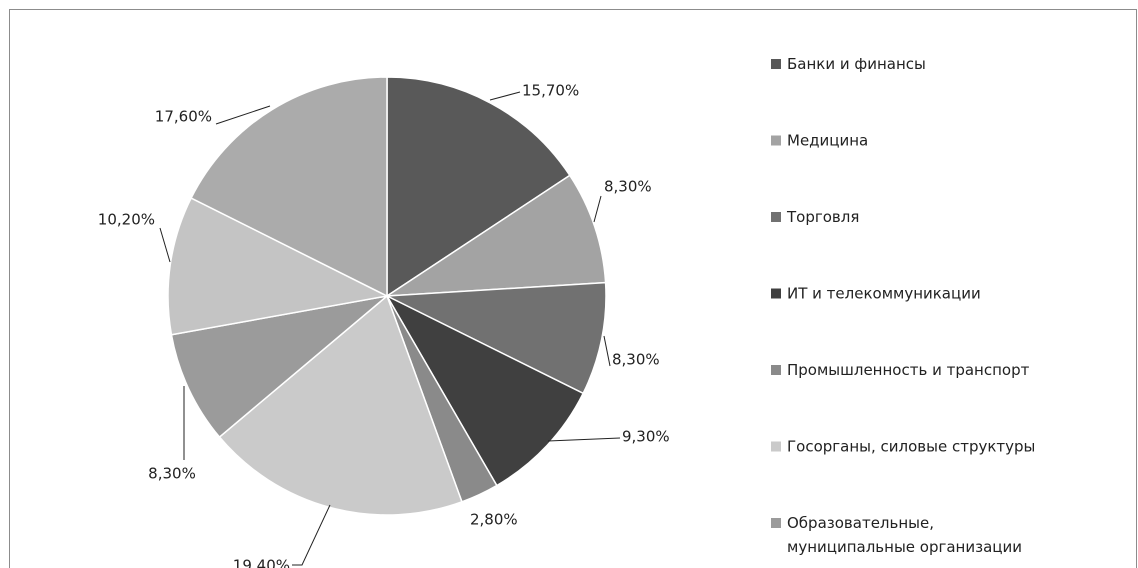 The image size is (1138, 568). Describe the element at coordinates (261, 562) in the screenshot. I see `data-label: 19,40%` at that location.